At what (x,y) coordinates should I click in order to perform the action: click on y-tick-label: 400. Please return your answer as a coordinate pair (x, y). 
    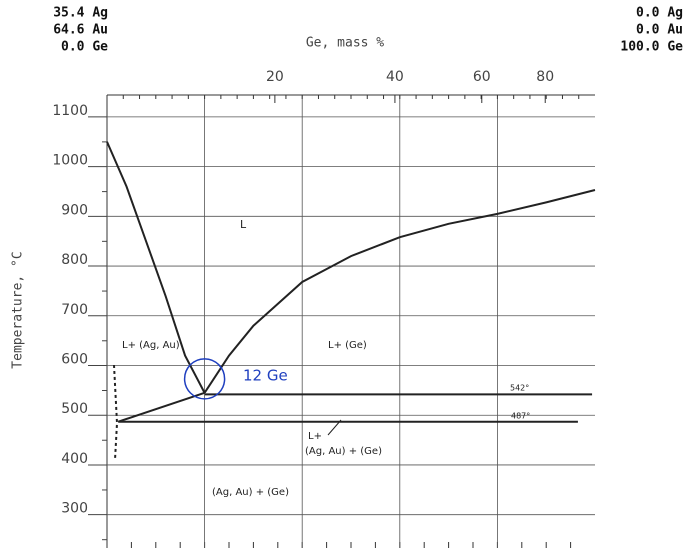
    Looking at the image, I should click on (74, 459).